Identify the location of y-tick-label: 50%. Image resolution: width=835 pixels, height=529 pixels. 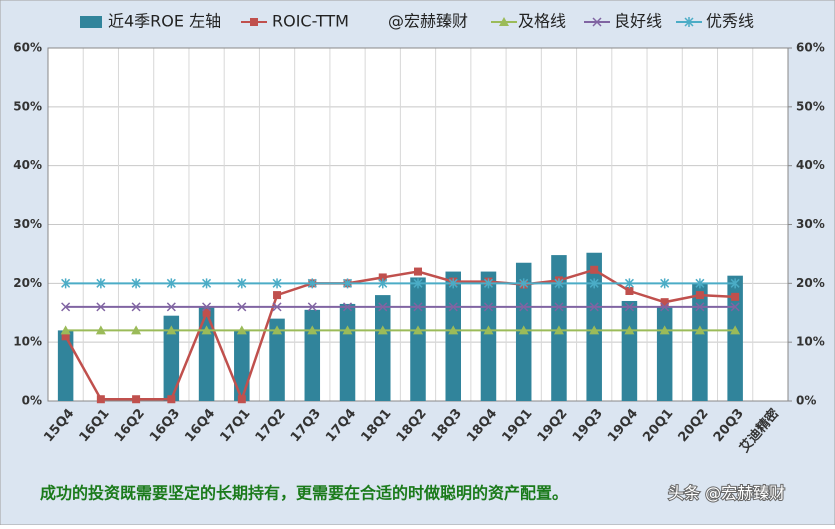
(27, 106).